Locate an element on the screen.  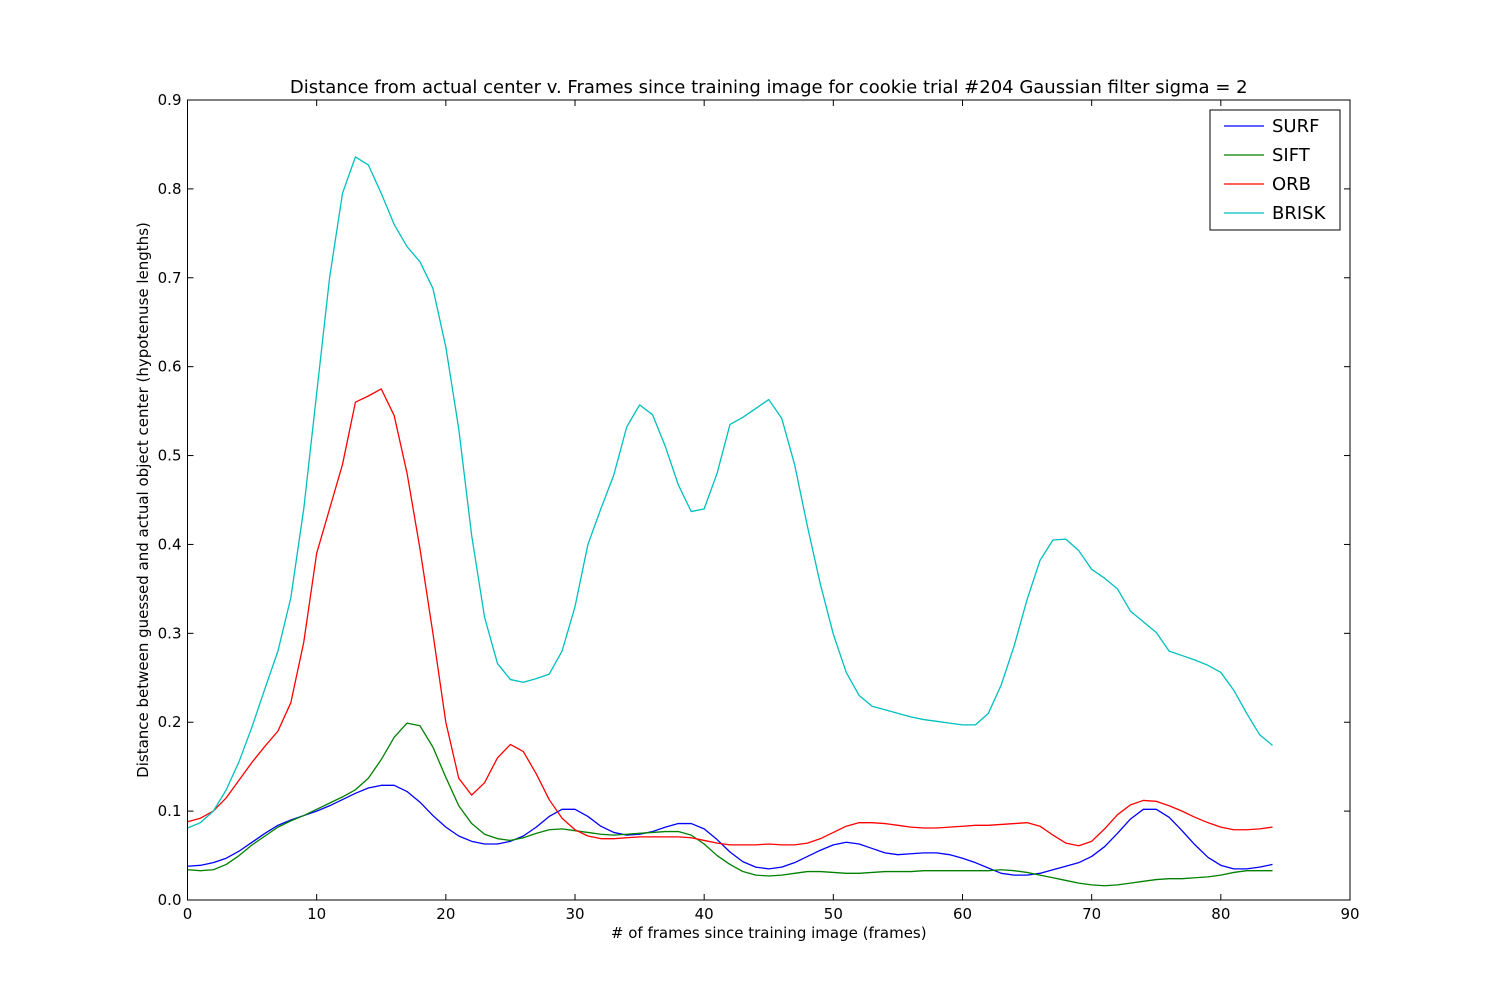
y-tick-label: 0.8 is located at coordinates (170, 189).